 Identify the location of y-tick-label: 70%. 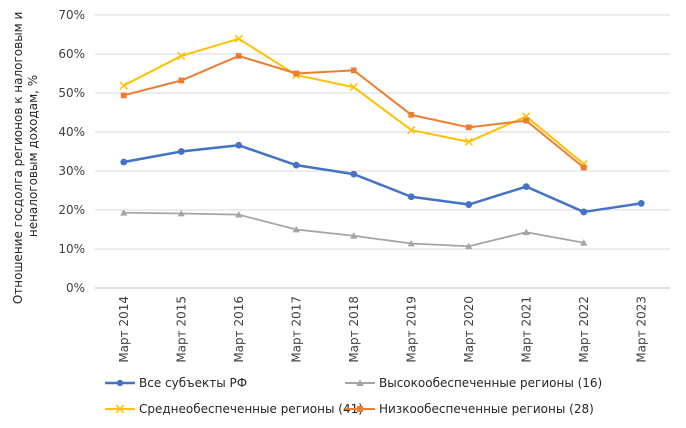
(71, 15).